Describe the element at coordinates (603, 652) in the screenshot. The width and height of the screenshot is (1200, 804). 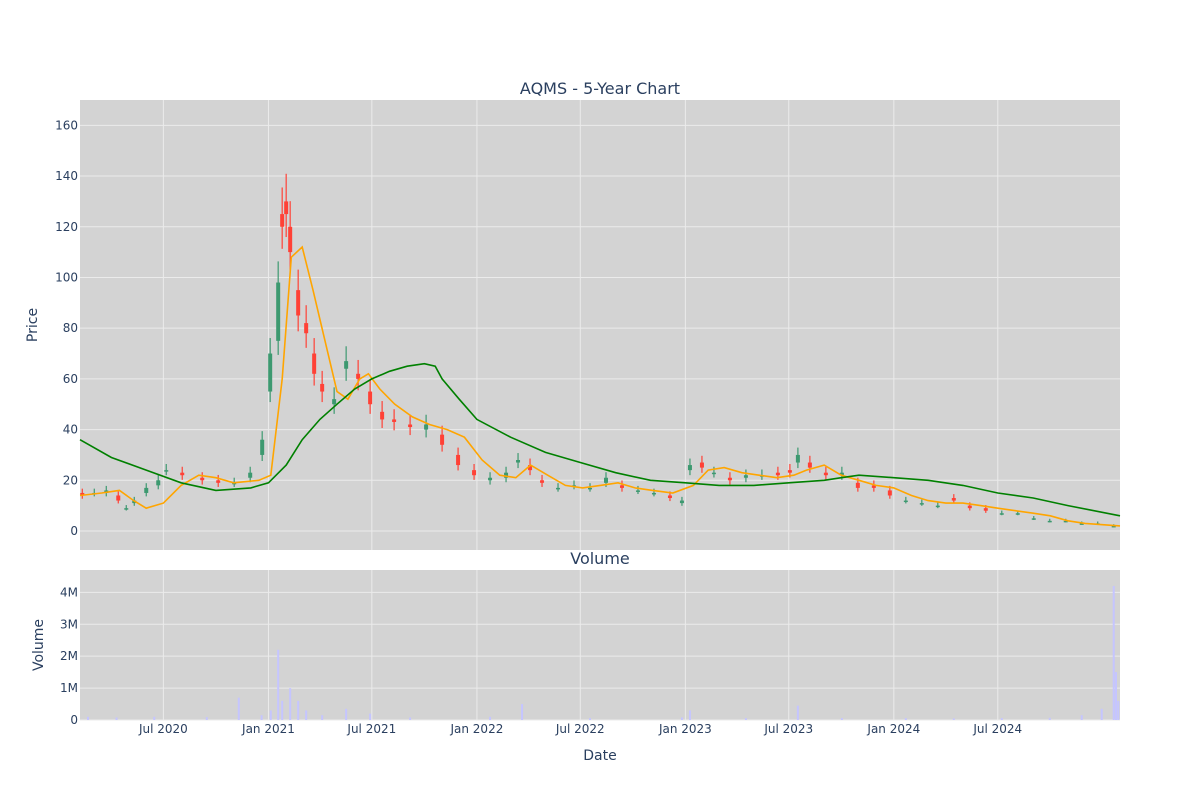
I see `volume-bar-series` at that location.